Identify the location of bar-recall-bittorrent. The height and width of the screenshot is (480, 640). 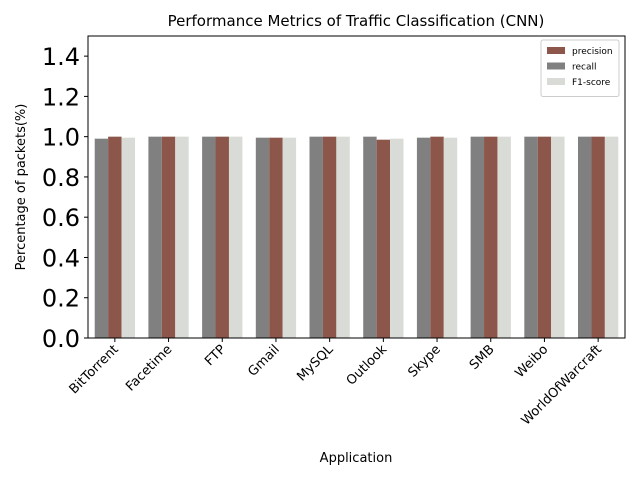
(101, 238).